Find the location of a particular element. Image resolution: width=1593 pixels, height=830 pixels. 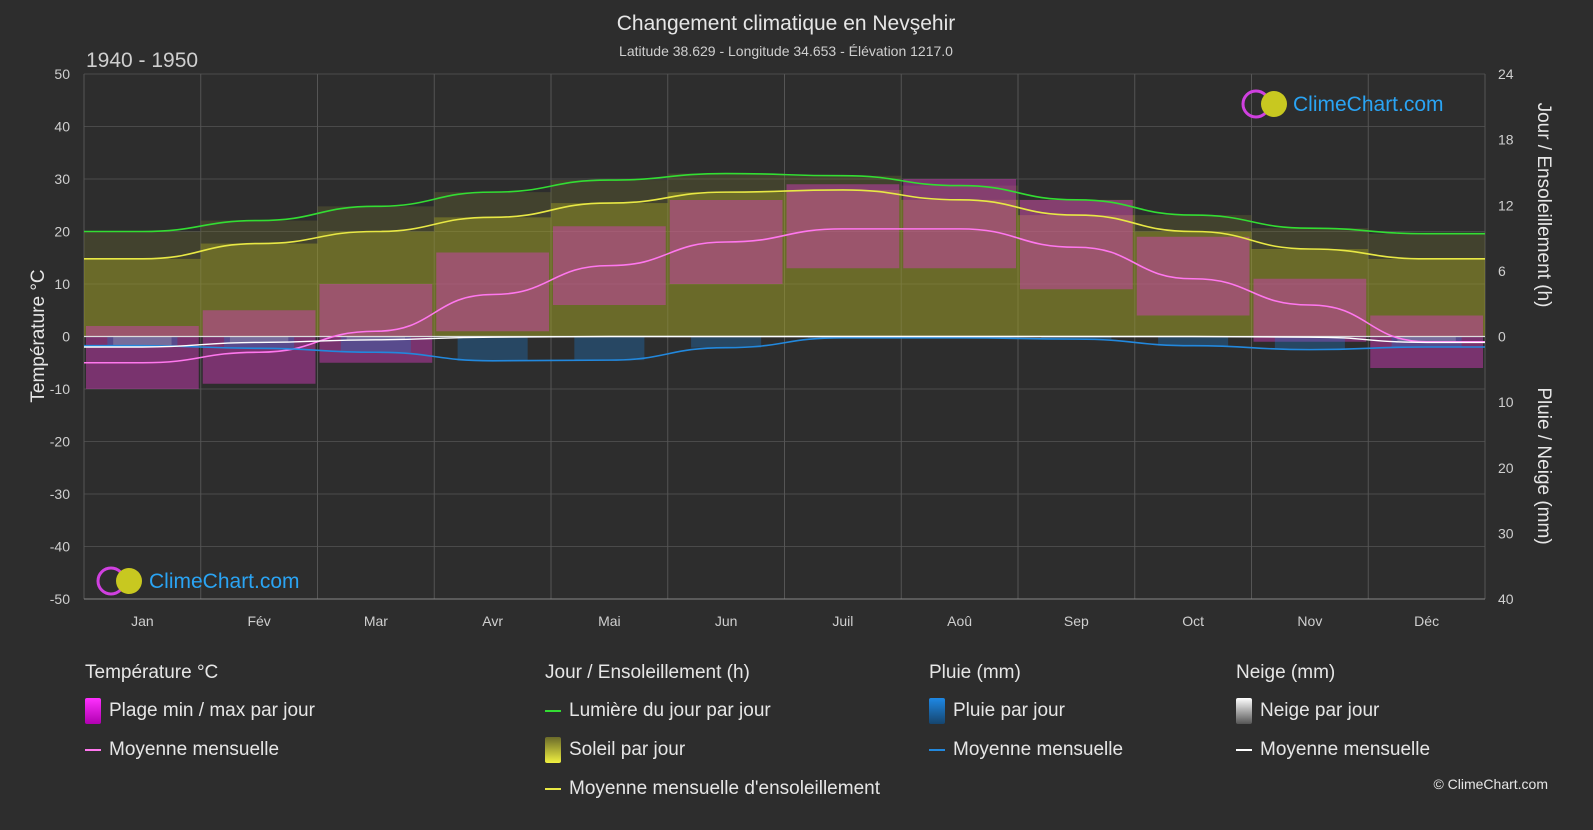

x-tick-label: Oct is located at coordinates (1193, 621).